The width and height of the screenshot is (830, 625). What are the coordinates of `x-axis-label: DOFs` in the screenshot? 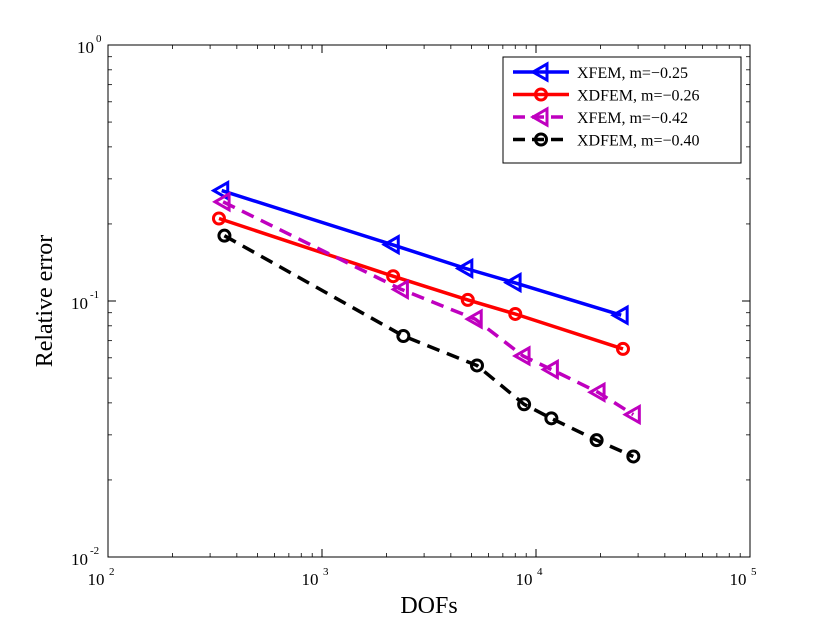 It's located at (428, 606).